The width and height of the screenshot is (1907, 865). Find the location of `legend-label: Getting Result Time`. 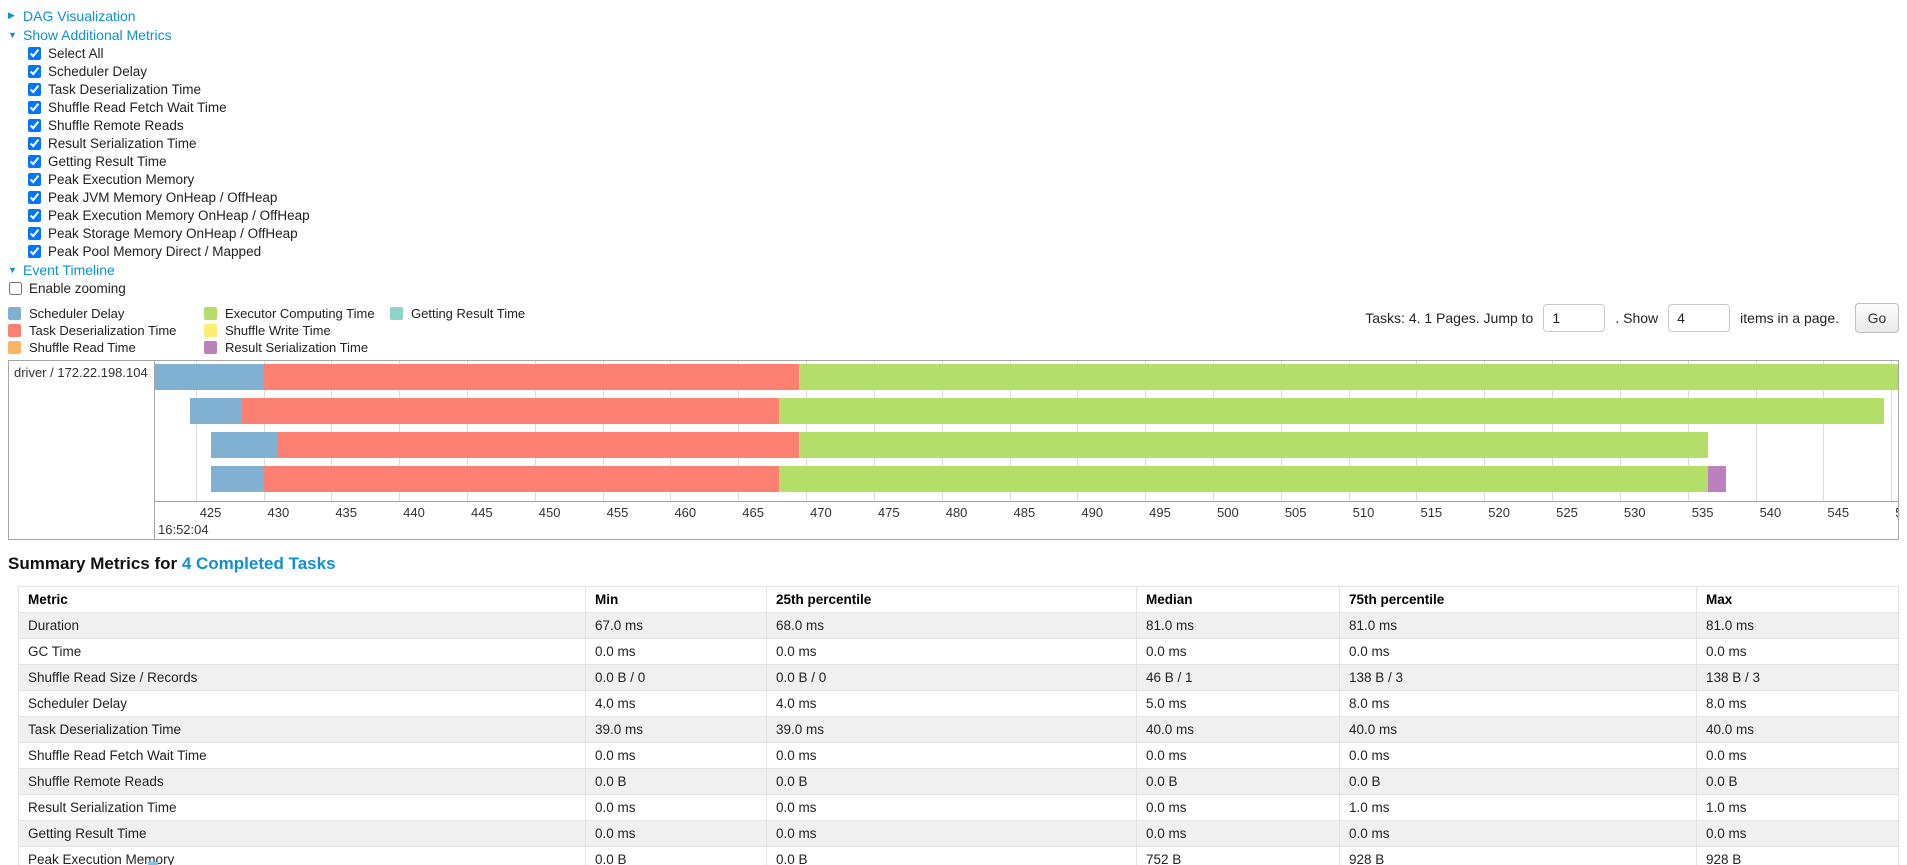

legend-label: Getting Result Time is located at coordinates (468, 313).